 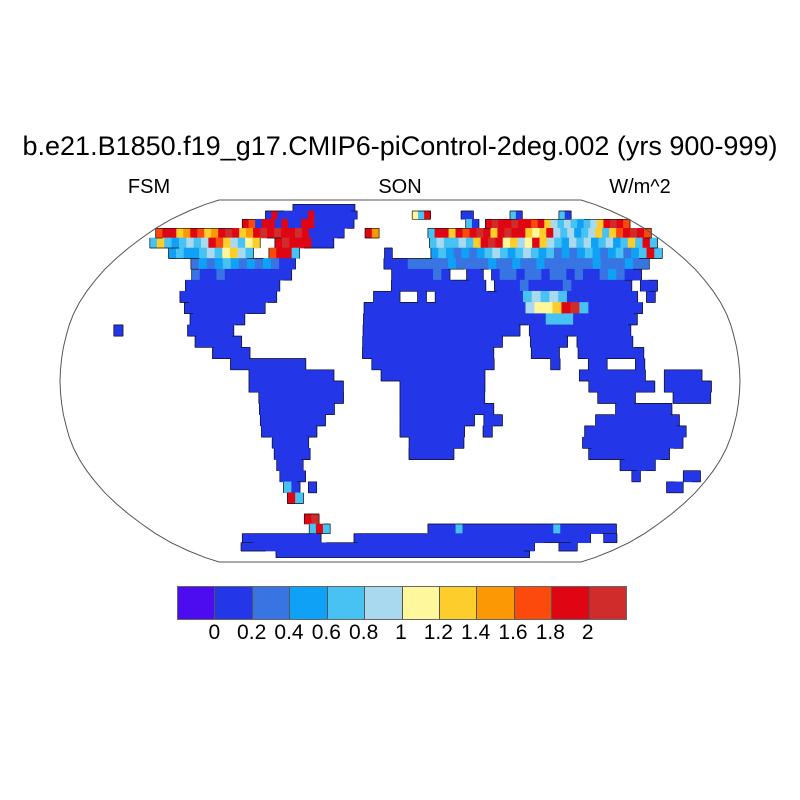 What do you see at coordinates (476, 632) in the screenshot?
I see `colorbar-tick-label: 1.4` at bounding box center [476, 632].